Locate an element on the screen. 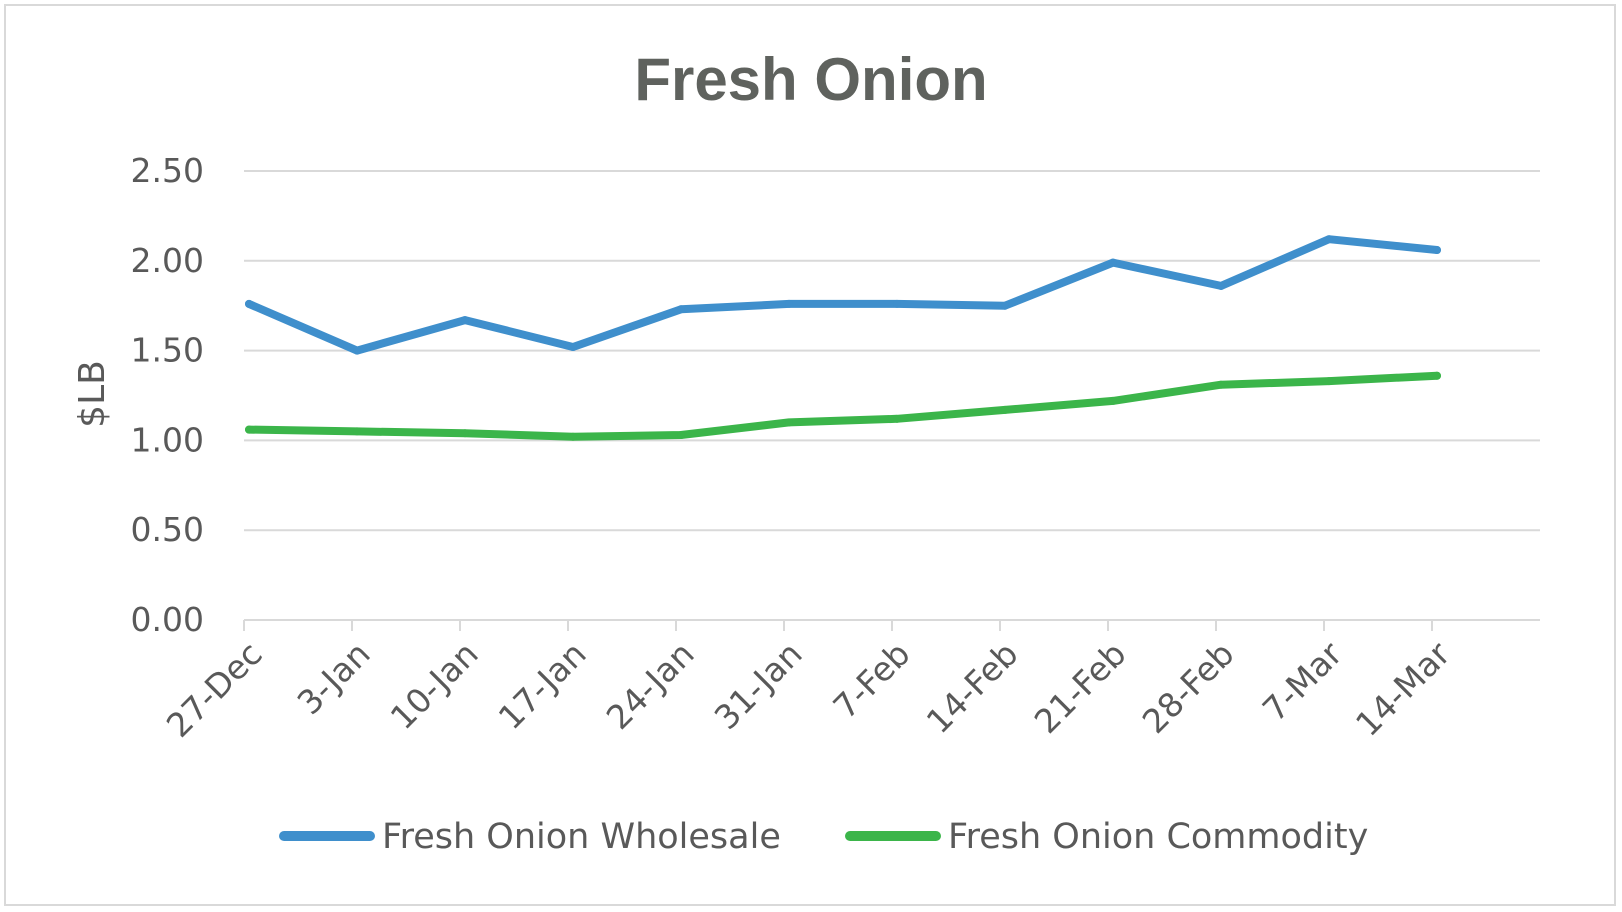 The width and height of the screenshot is (1622, 912). x-tick-label: 21-Feb is located at coordinates (1080, 687).